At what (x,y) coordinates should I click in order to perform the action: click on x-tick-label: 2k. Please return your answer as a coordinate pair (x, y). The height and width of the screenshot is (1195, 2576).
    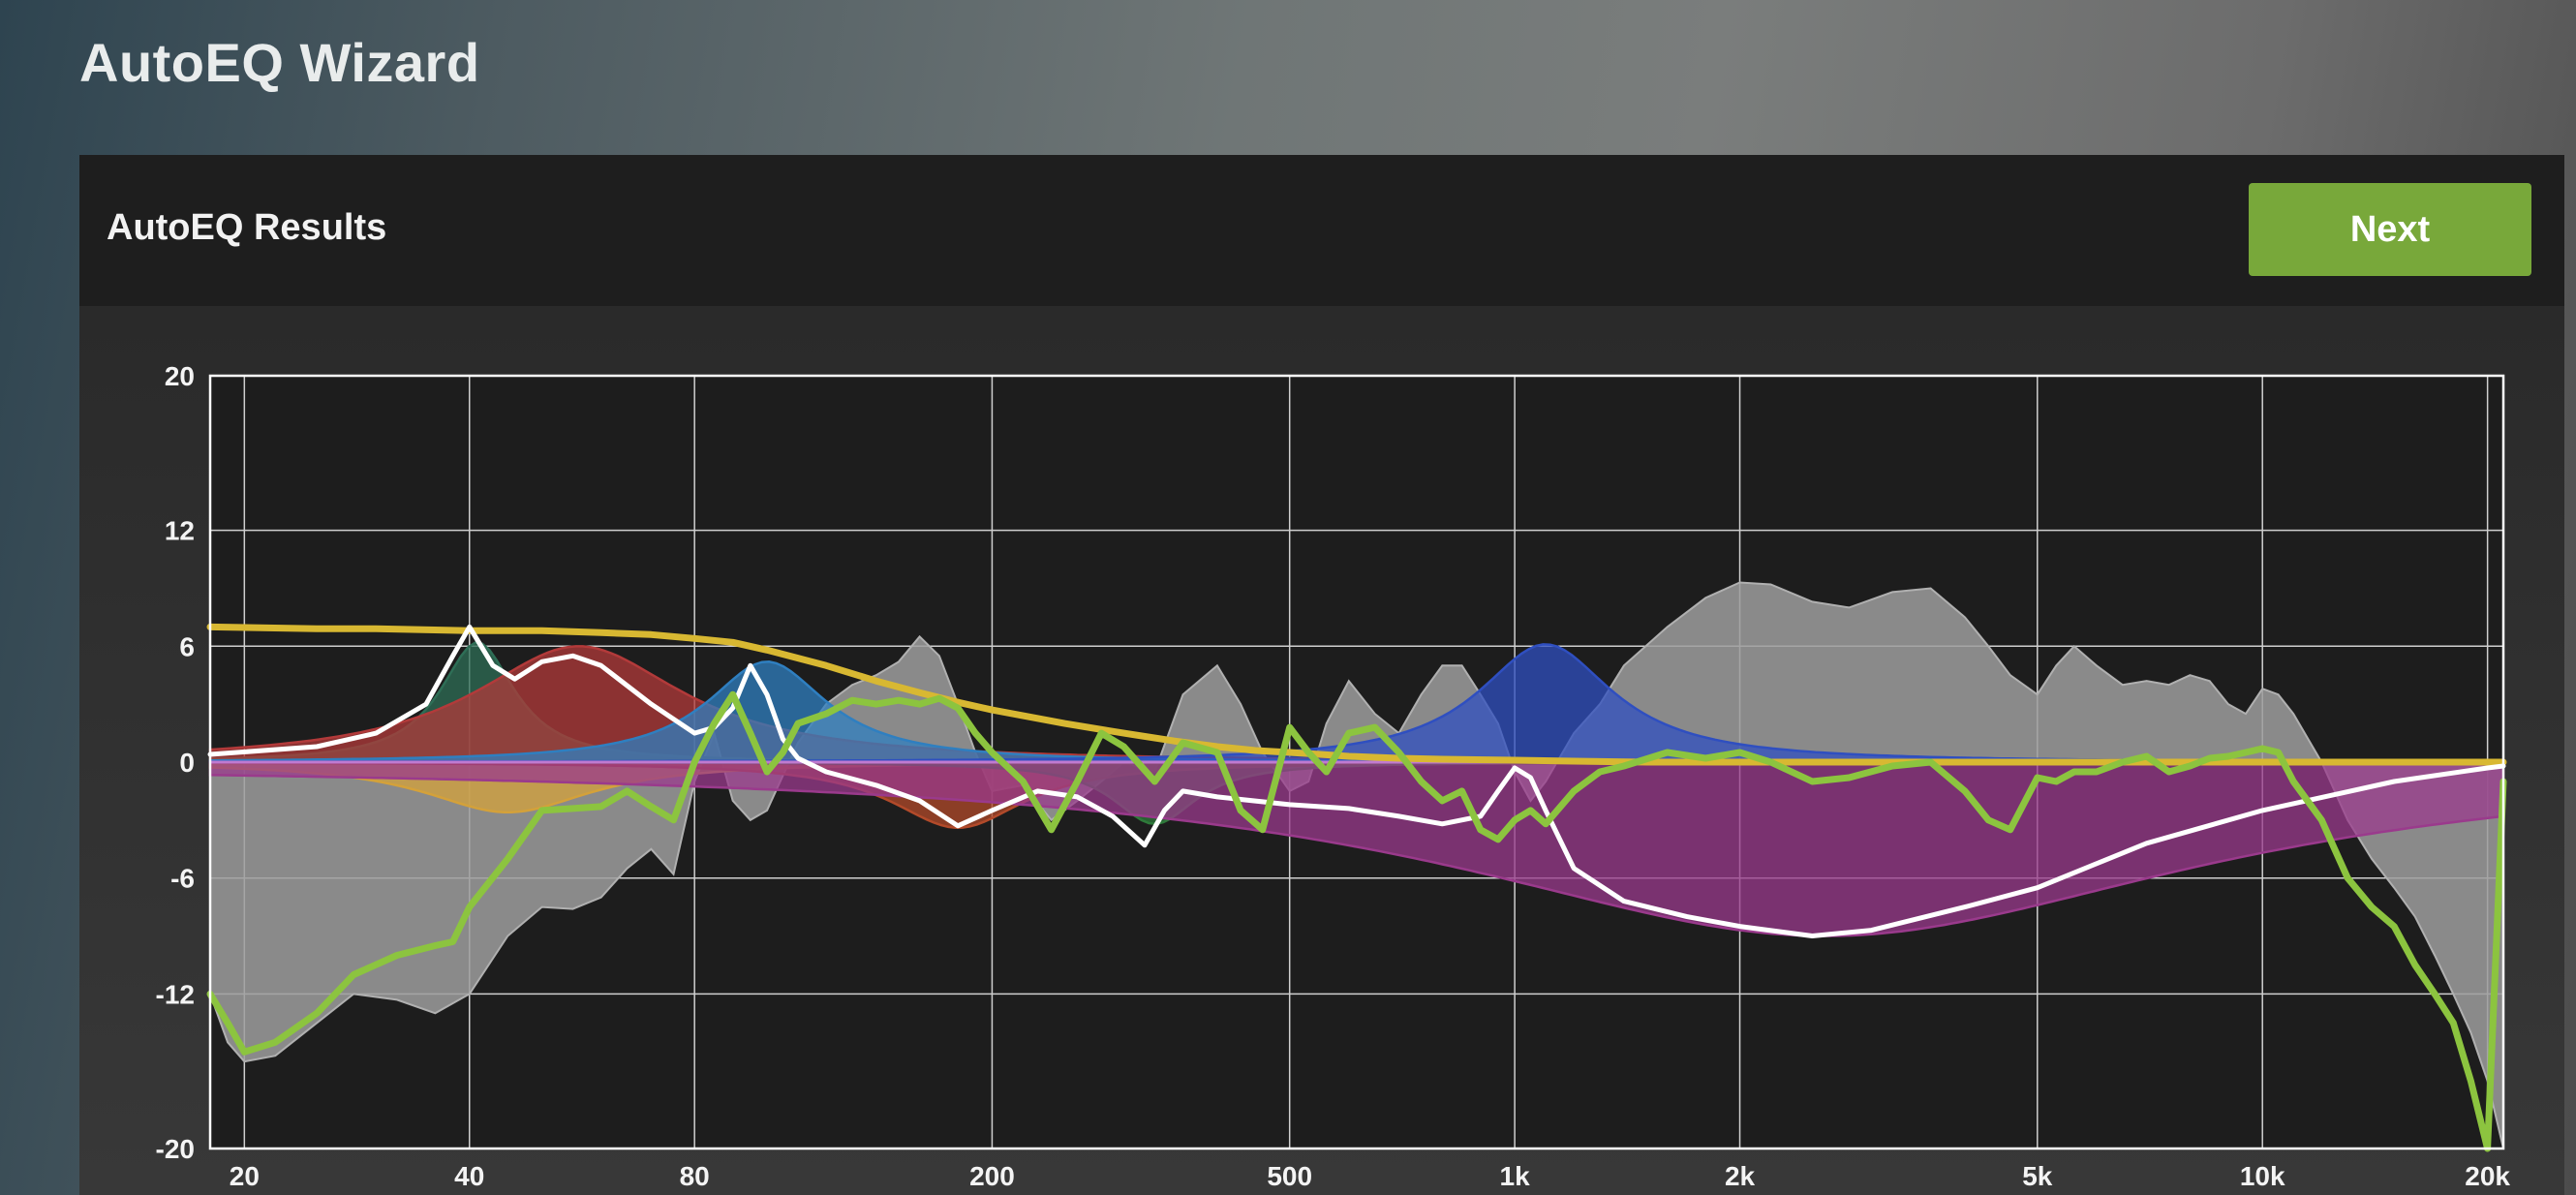
    Looking at the image, I should click on (1740, 1176).